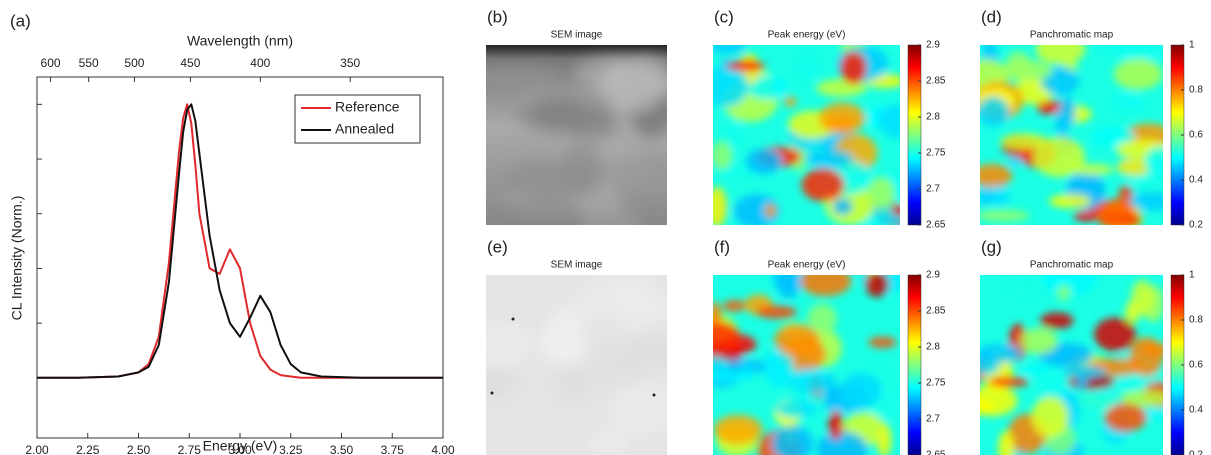  What do you see at coordinates (357, 119) in the screenshot?
I see `legend-box` at bounding box center [357, 119].